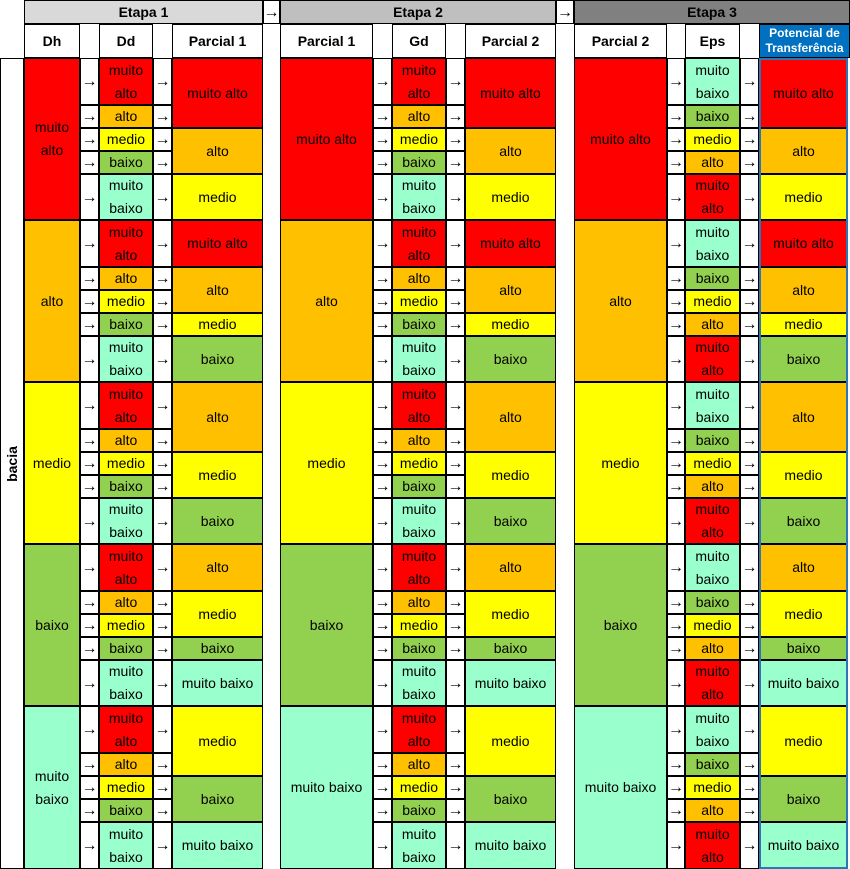 This screenshot has height=869, width=850. What do you see at coordinates (620, 463) in the screenshot?
I see `parcial2-input-cell: medio` at bounding box center [620, 463].